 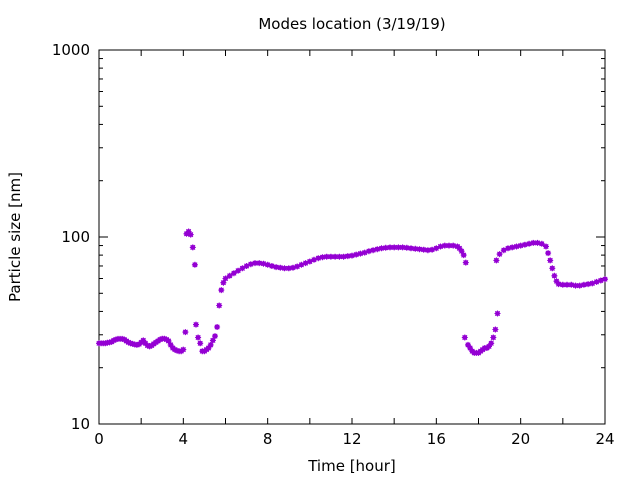 What do you see at coordinates (80, 424) in the screenshot?
I see `y-tick-label: 10` at bounding box center [80, 424].